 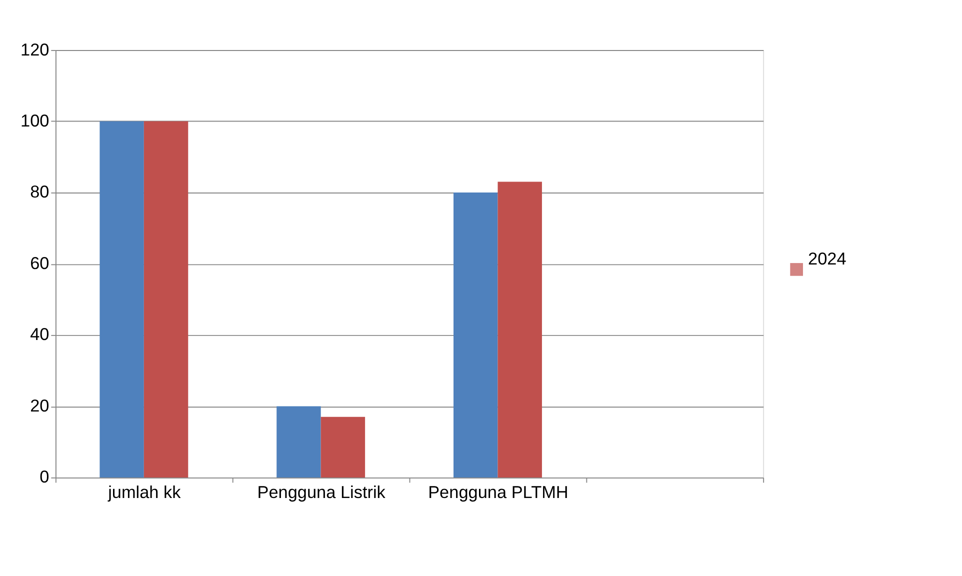 I want to click on y-tick-label: 60, so click(x=40, y=262).